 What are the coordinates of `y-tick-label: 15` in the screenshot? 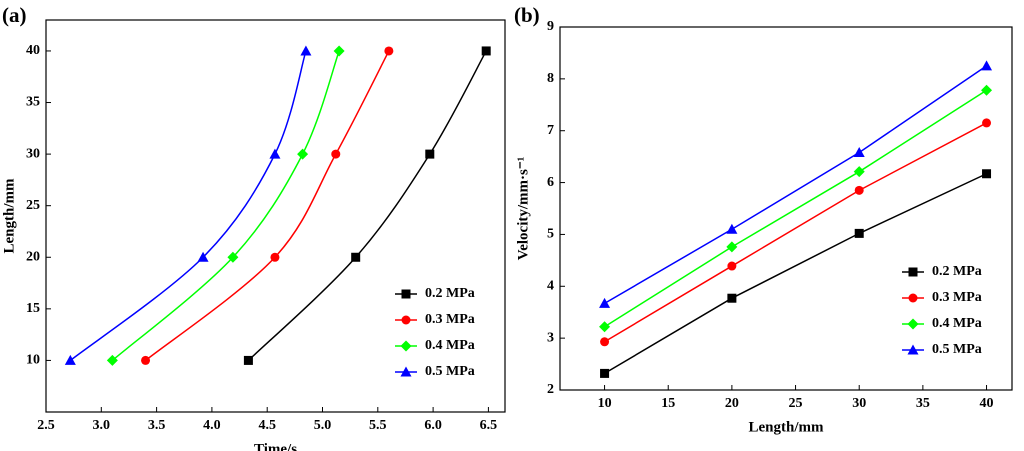 It's located at (33, 308).